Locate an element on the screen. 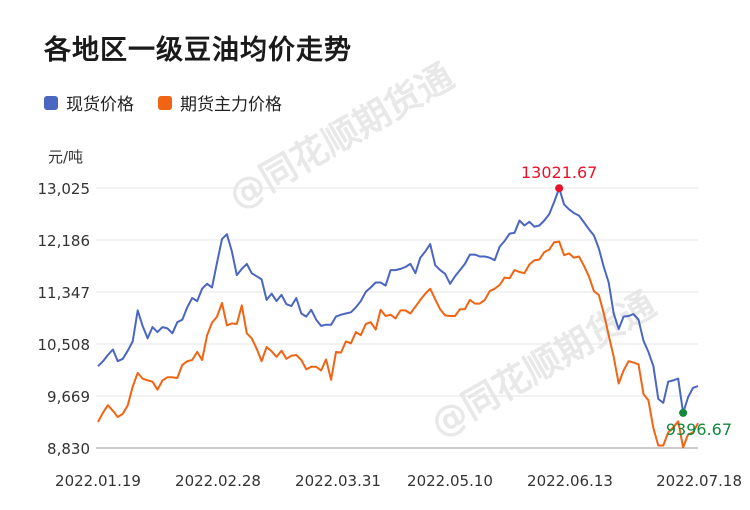 This screenshot has height=510, width=750. x-tick-label: 2022.01.19 is located at coordinates (98, 481).